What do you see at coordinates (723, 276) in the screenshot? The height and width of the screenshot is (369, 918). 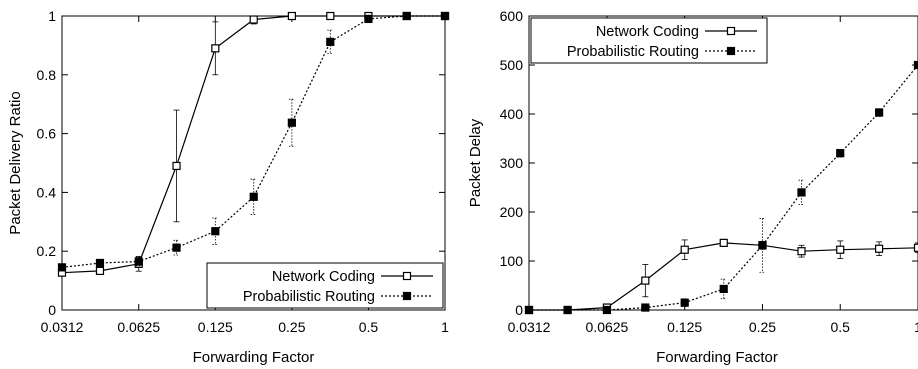 I see `series-line` at bounding box center [723, 276].